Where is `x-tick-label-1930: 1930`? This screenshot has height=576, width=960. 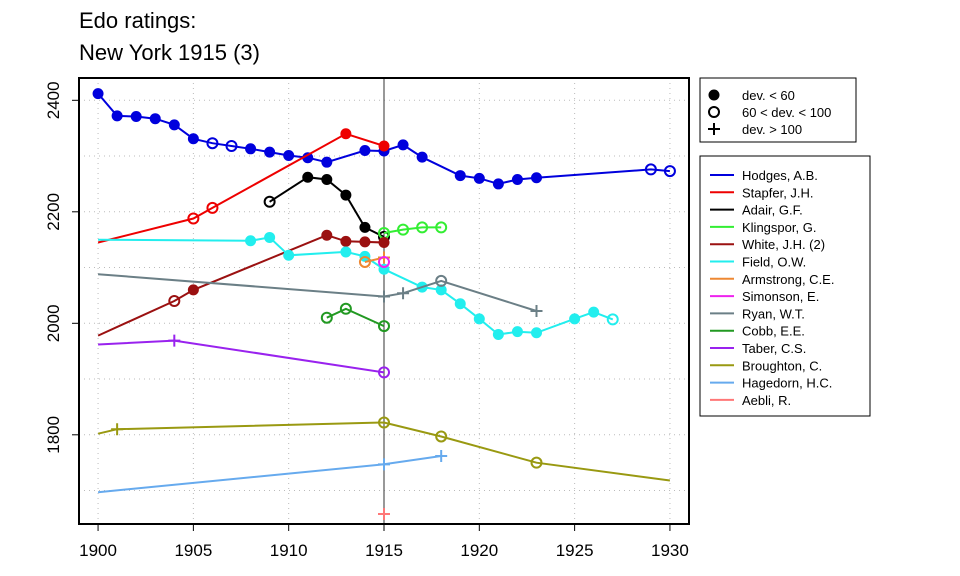 x-tick-label-1930: 1930 is located at coordinates (670, 550).